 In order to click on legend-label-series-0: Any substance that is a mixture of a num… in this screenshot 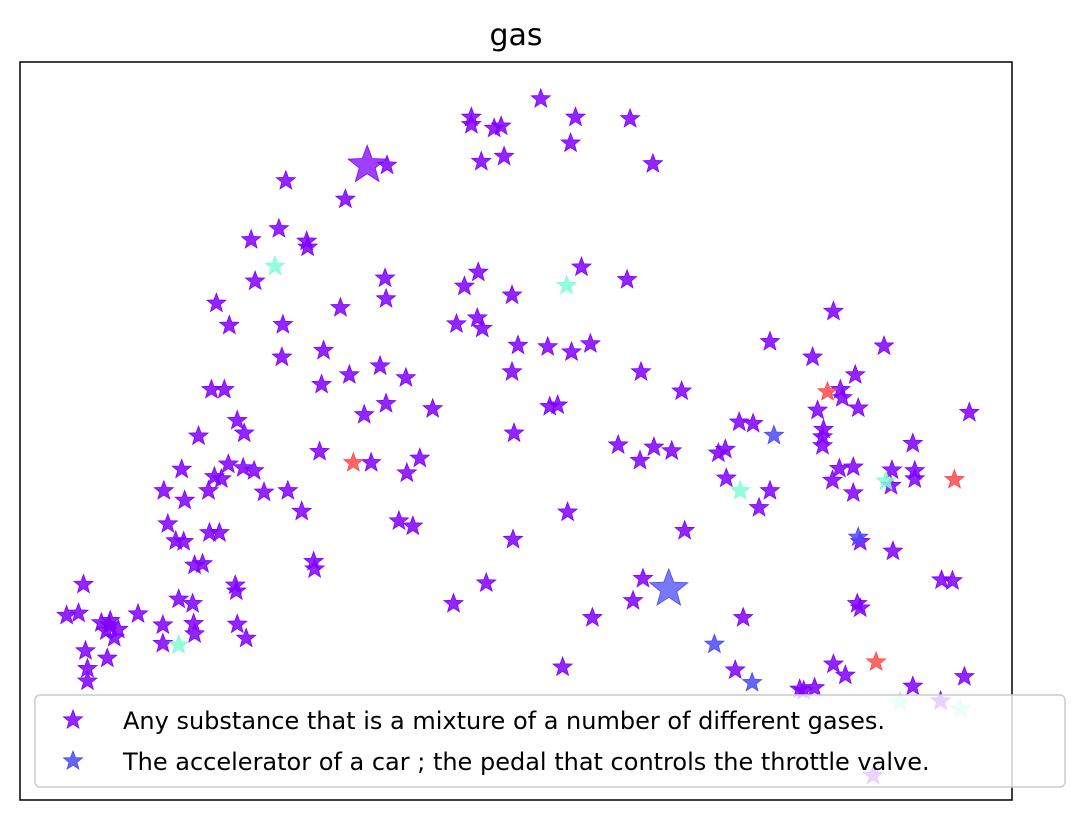, I will do `click(504, 721)`.